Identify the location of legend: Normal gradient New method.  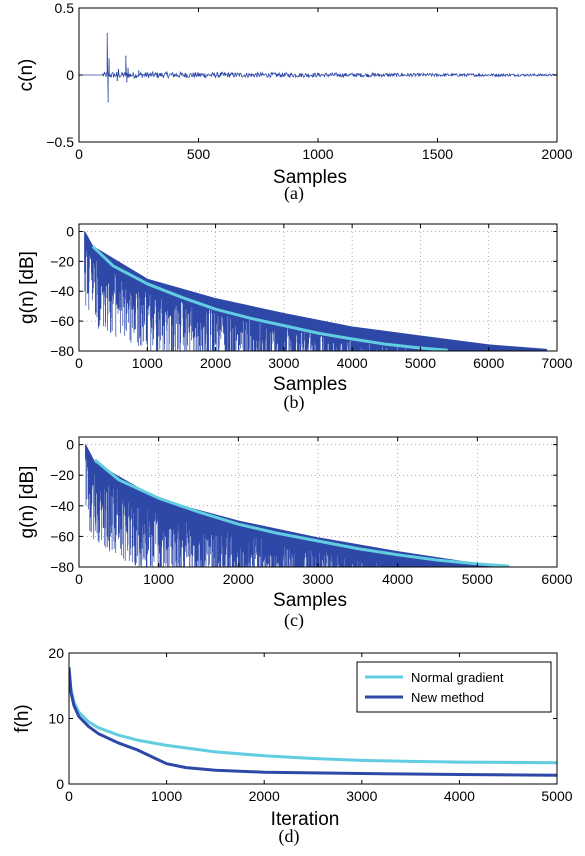
(454, 687).